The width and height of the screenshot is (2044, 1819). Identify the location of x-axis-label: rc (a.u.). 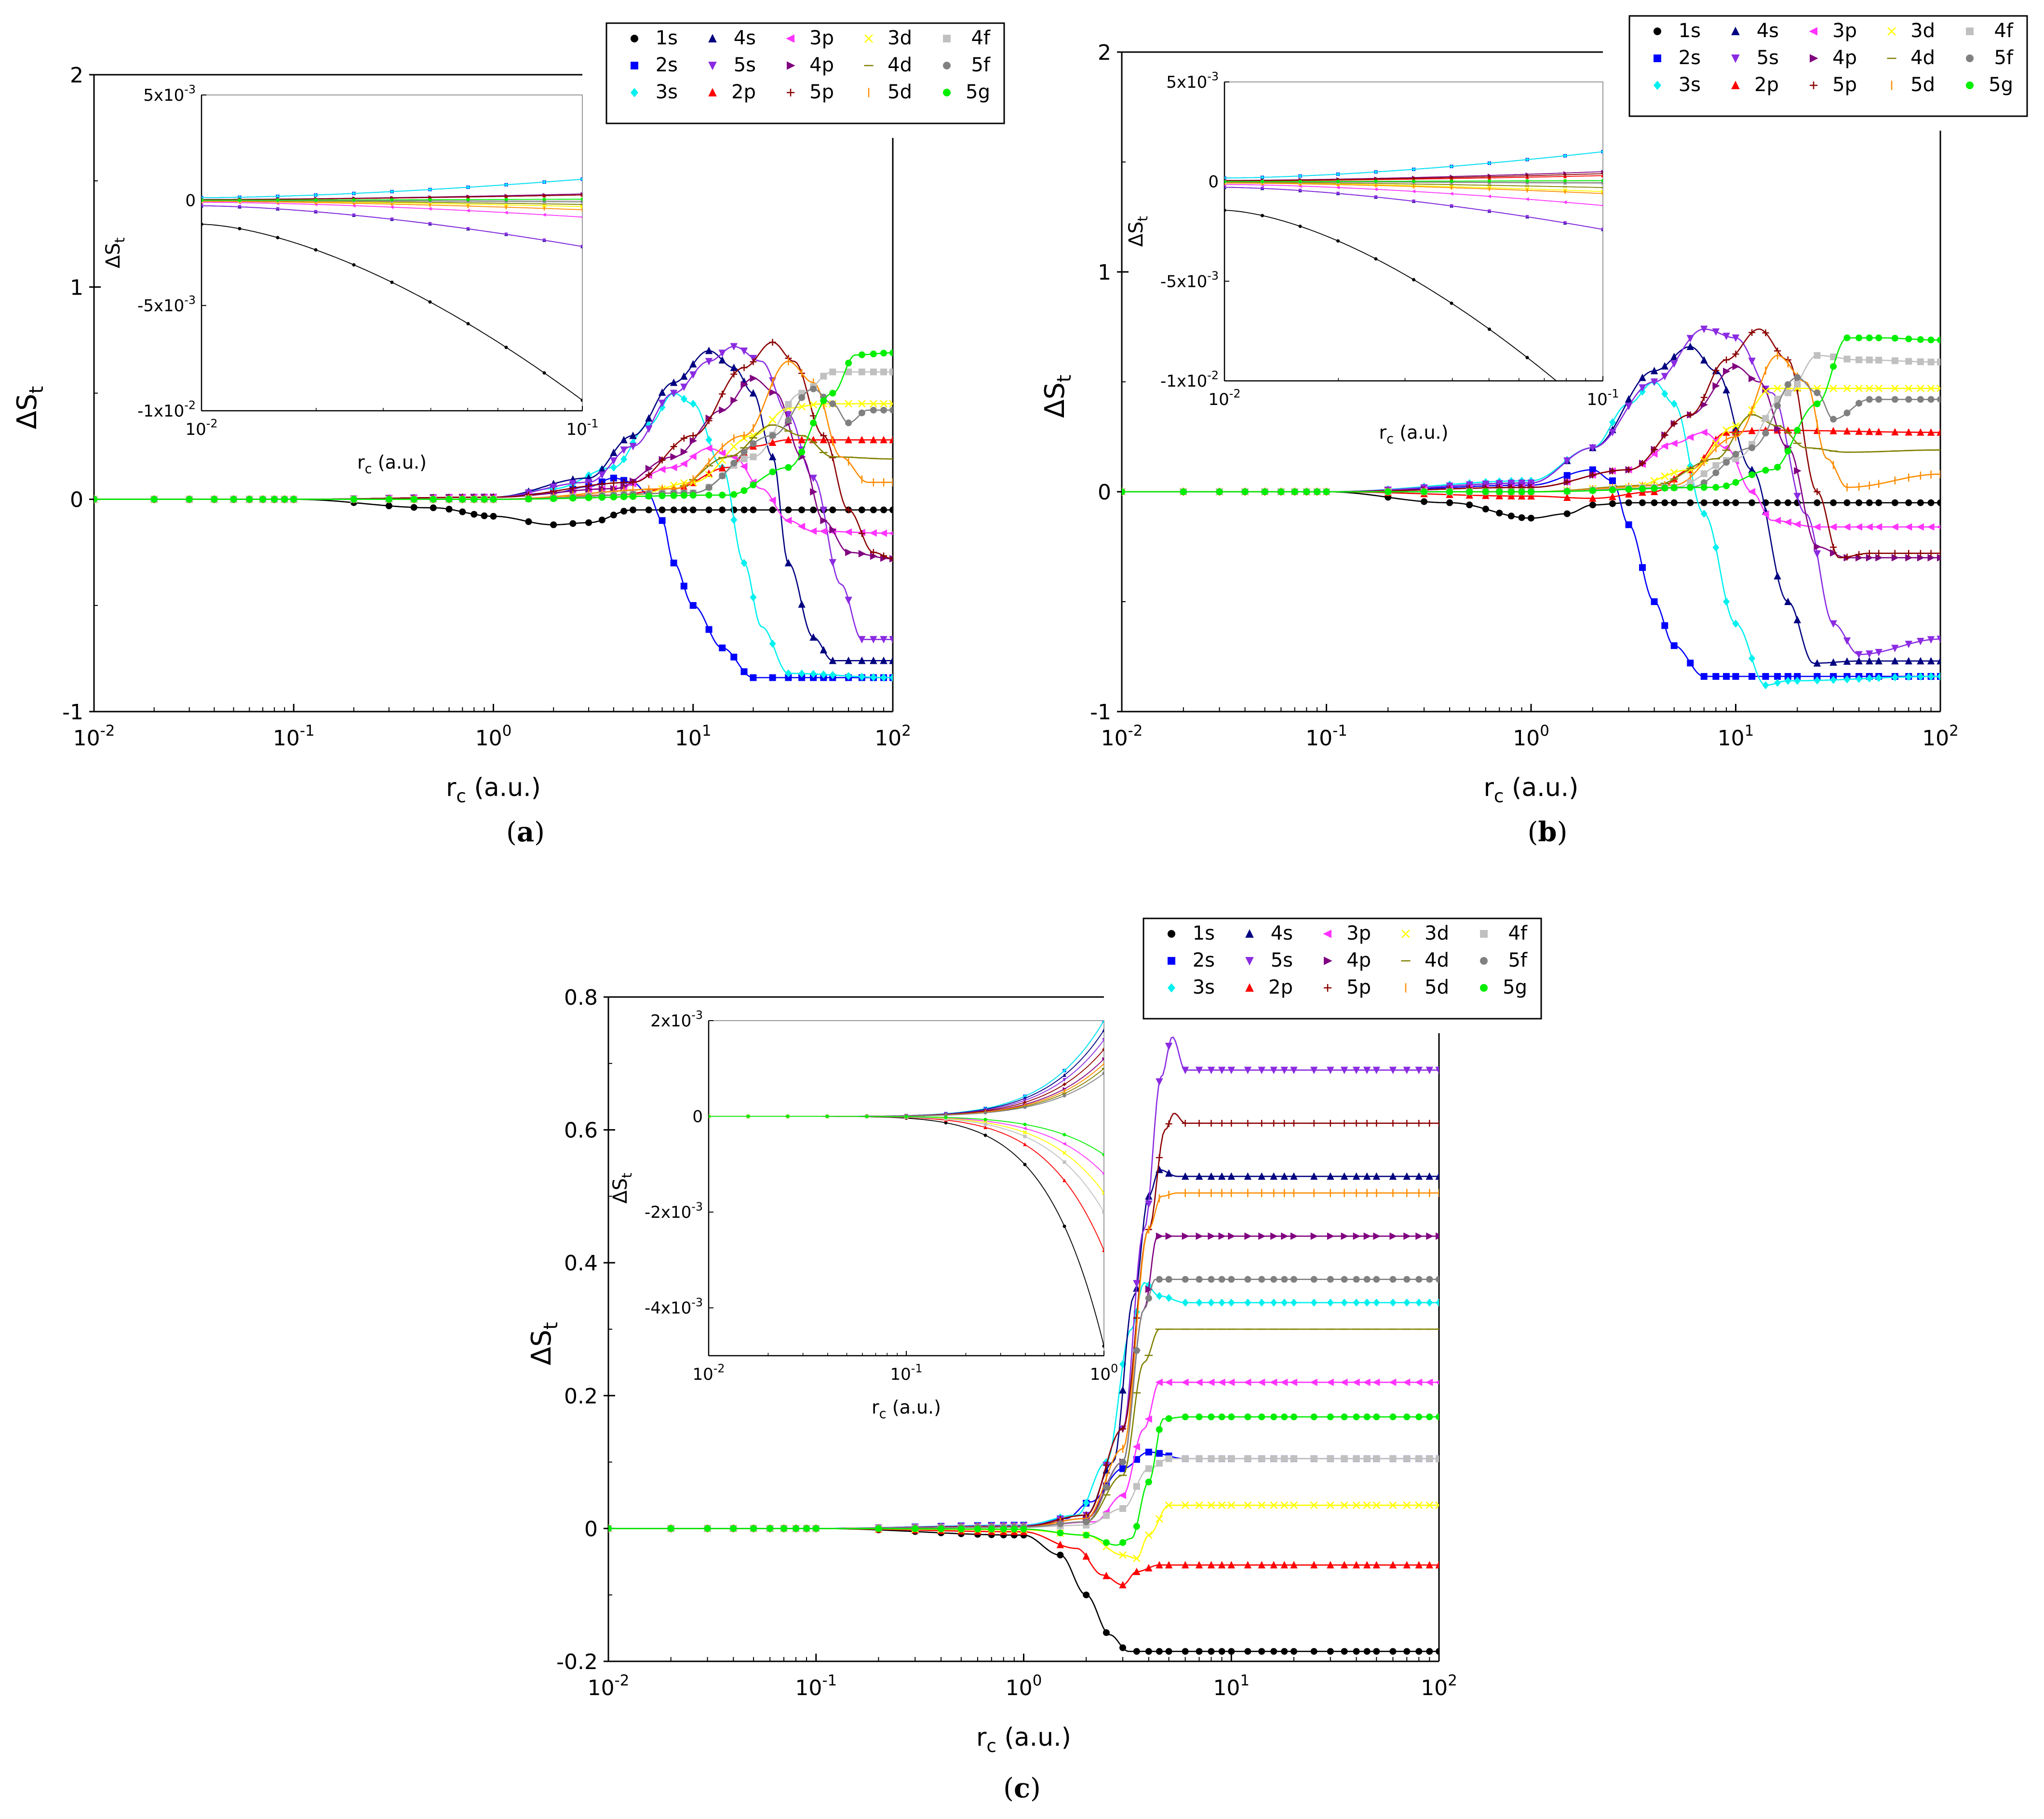
(1532, 790).